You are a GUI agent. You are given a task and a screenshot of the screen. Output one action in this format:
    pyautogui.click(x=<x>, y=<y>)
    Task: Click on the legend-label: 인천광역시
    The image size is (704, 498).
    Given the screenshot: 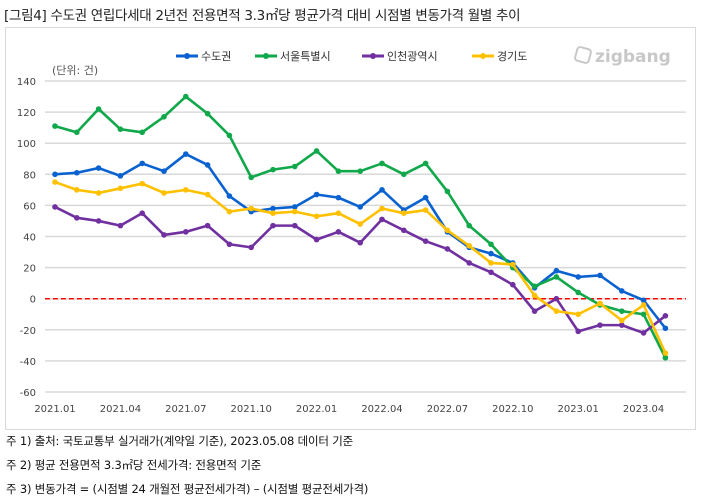 What is the action you would take?
    pyautogui.click(x=412, y=56)
    